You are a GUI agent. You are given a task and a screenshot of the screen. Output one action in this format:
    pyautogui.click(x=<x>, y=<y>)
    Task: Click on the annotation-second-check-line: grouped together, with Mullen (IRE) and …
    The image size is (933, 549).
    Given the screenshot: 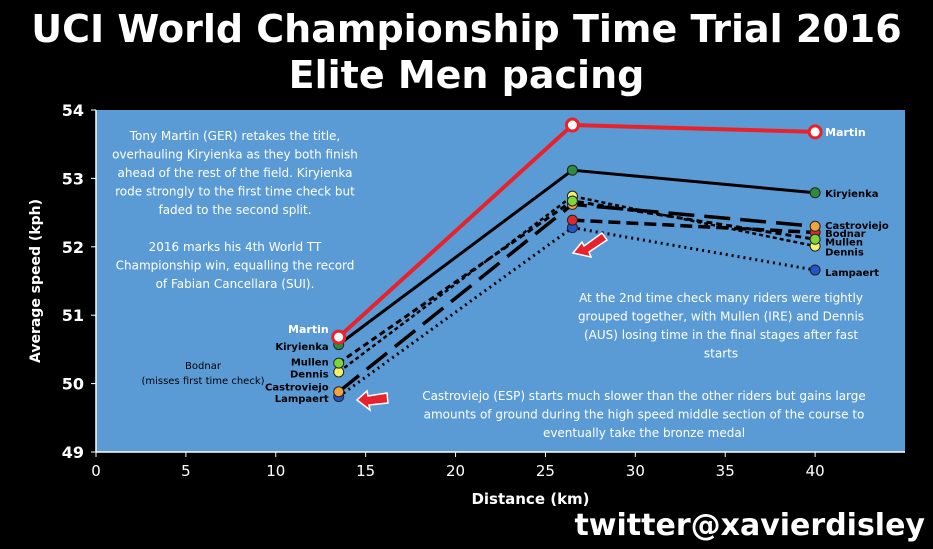 What is the action you would take?
    pyautogui.click(x=721, y=317)
    